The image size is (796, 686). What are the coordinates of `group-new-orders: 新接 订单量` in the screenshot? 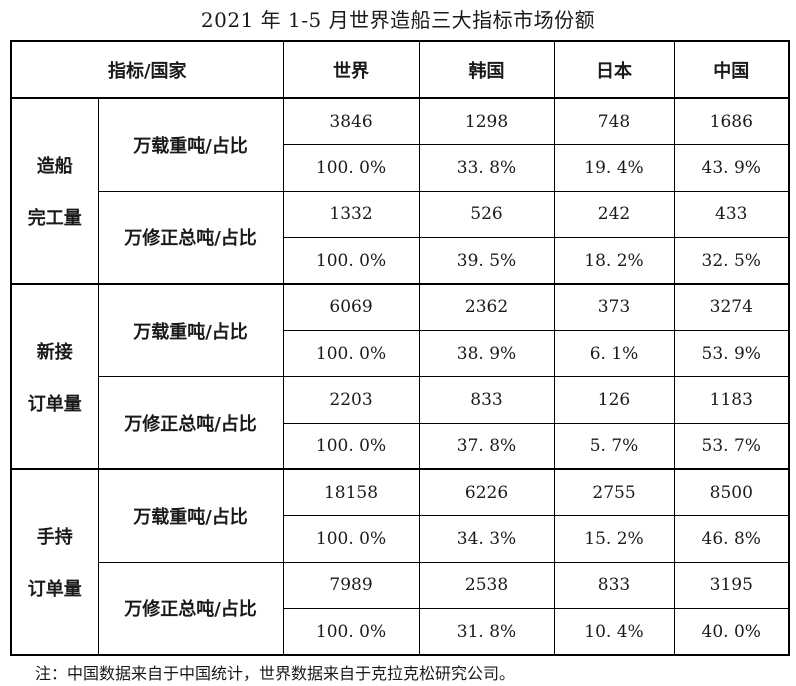 It's located at (54, 376).